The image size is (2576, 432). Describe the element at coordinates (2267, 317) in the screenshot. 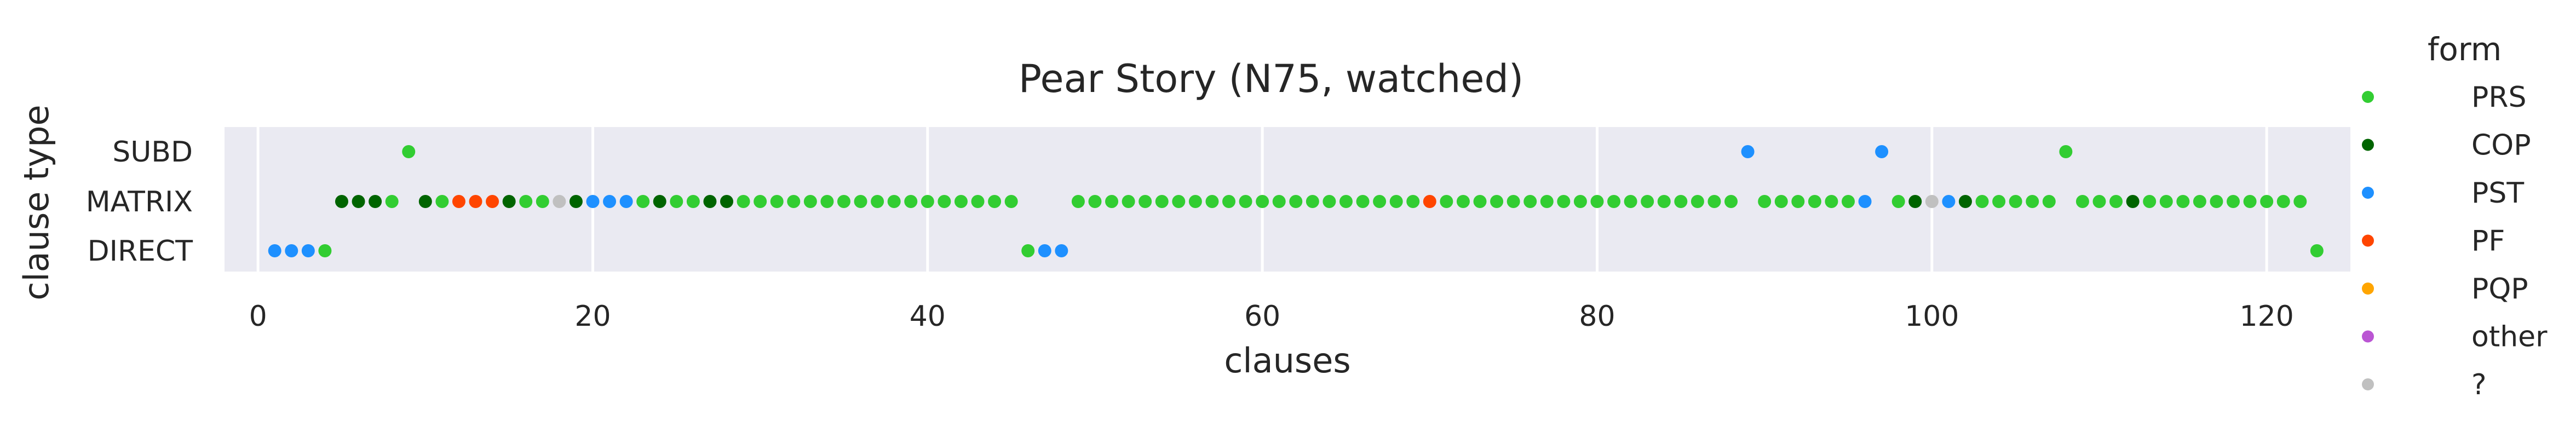

I see `x-tick-label: 120` at that location.